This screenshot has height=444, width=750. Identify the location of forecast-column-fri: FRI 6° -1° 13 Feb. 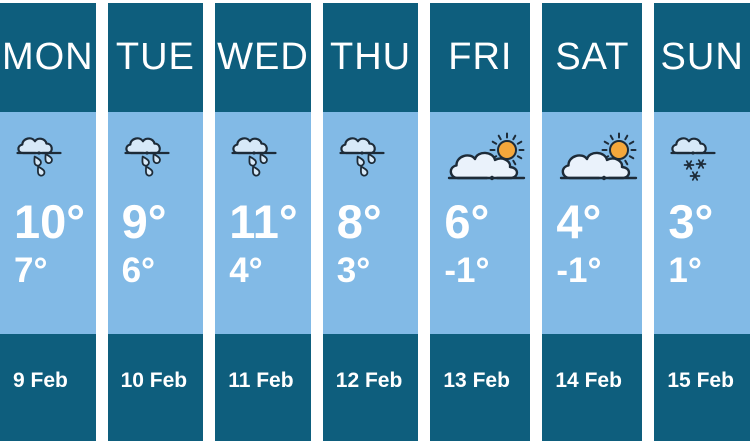
(480, 222).